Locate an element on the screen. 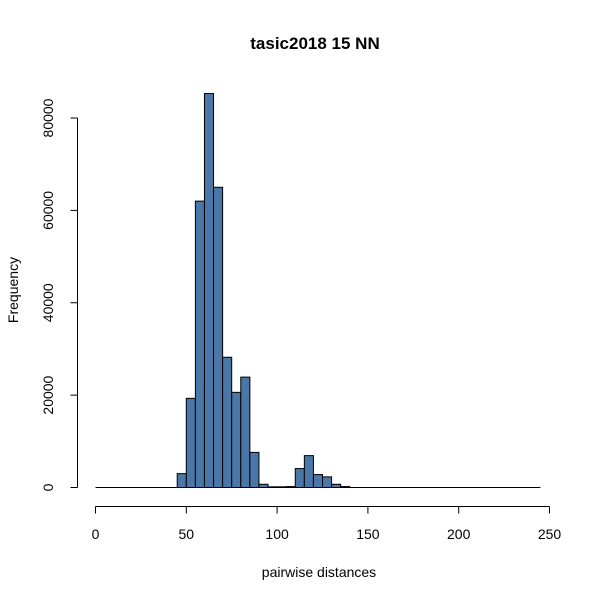  x-tick-label: 150 is located at coordinates (368, 534).